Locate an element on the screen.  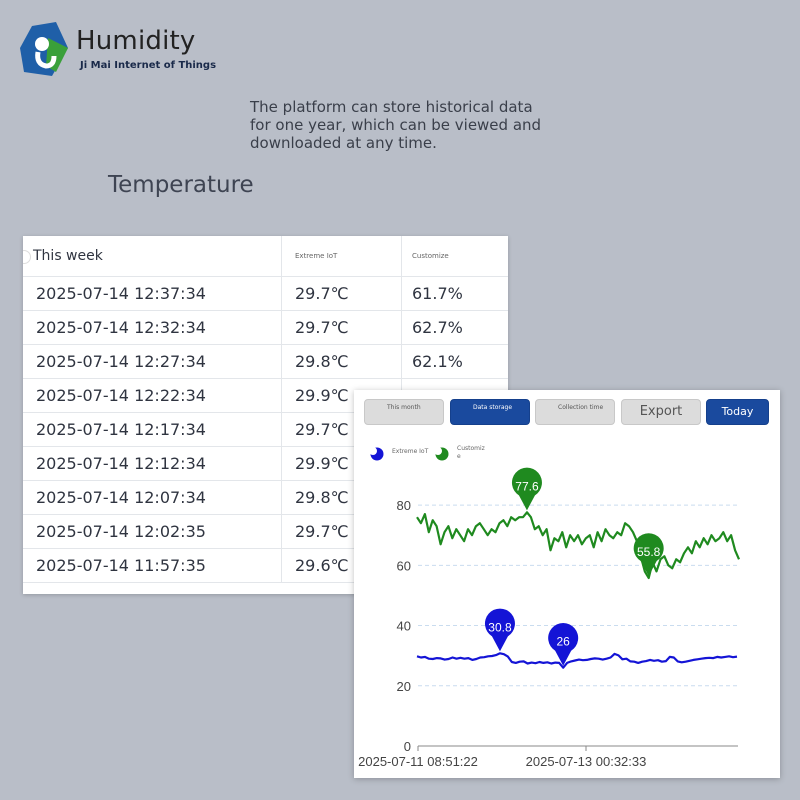
y-tick-label: 80 is located at coordinates (404, 505).